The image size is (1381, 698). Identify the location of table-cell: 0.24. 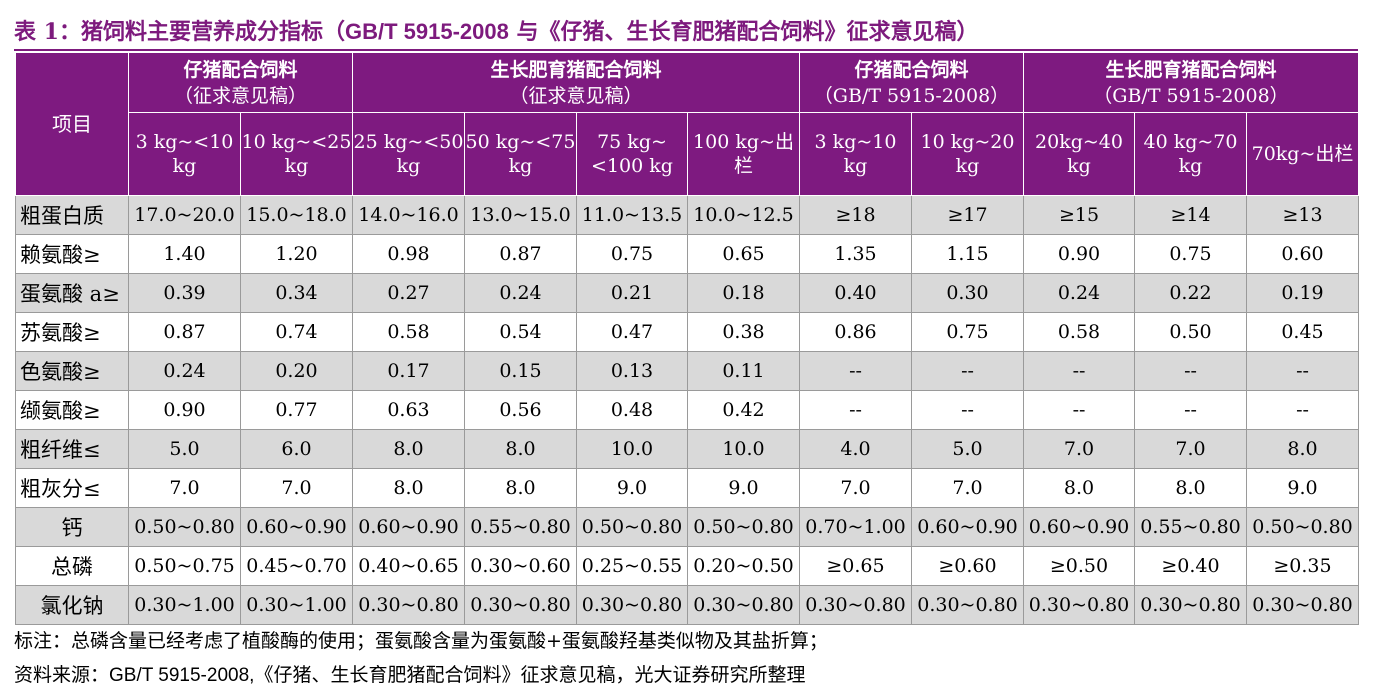
(184, 371).